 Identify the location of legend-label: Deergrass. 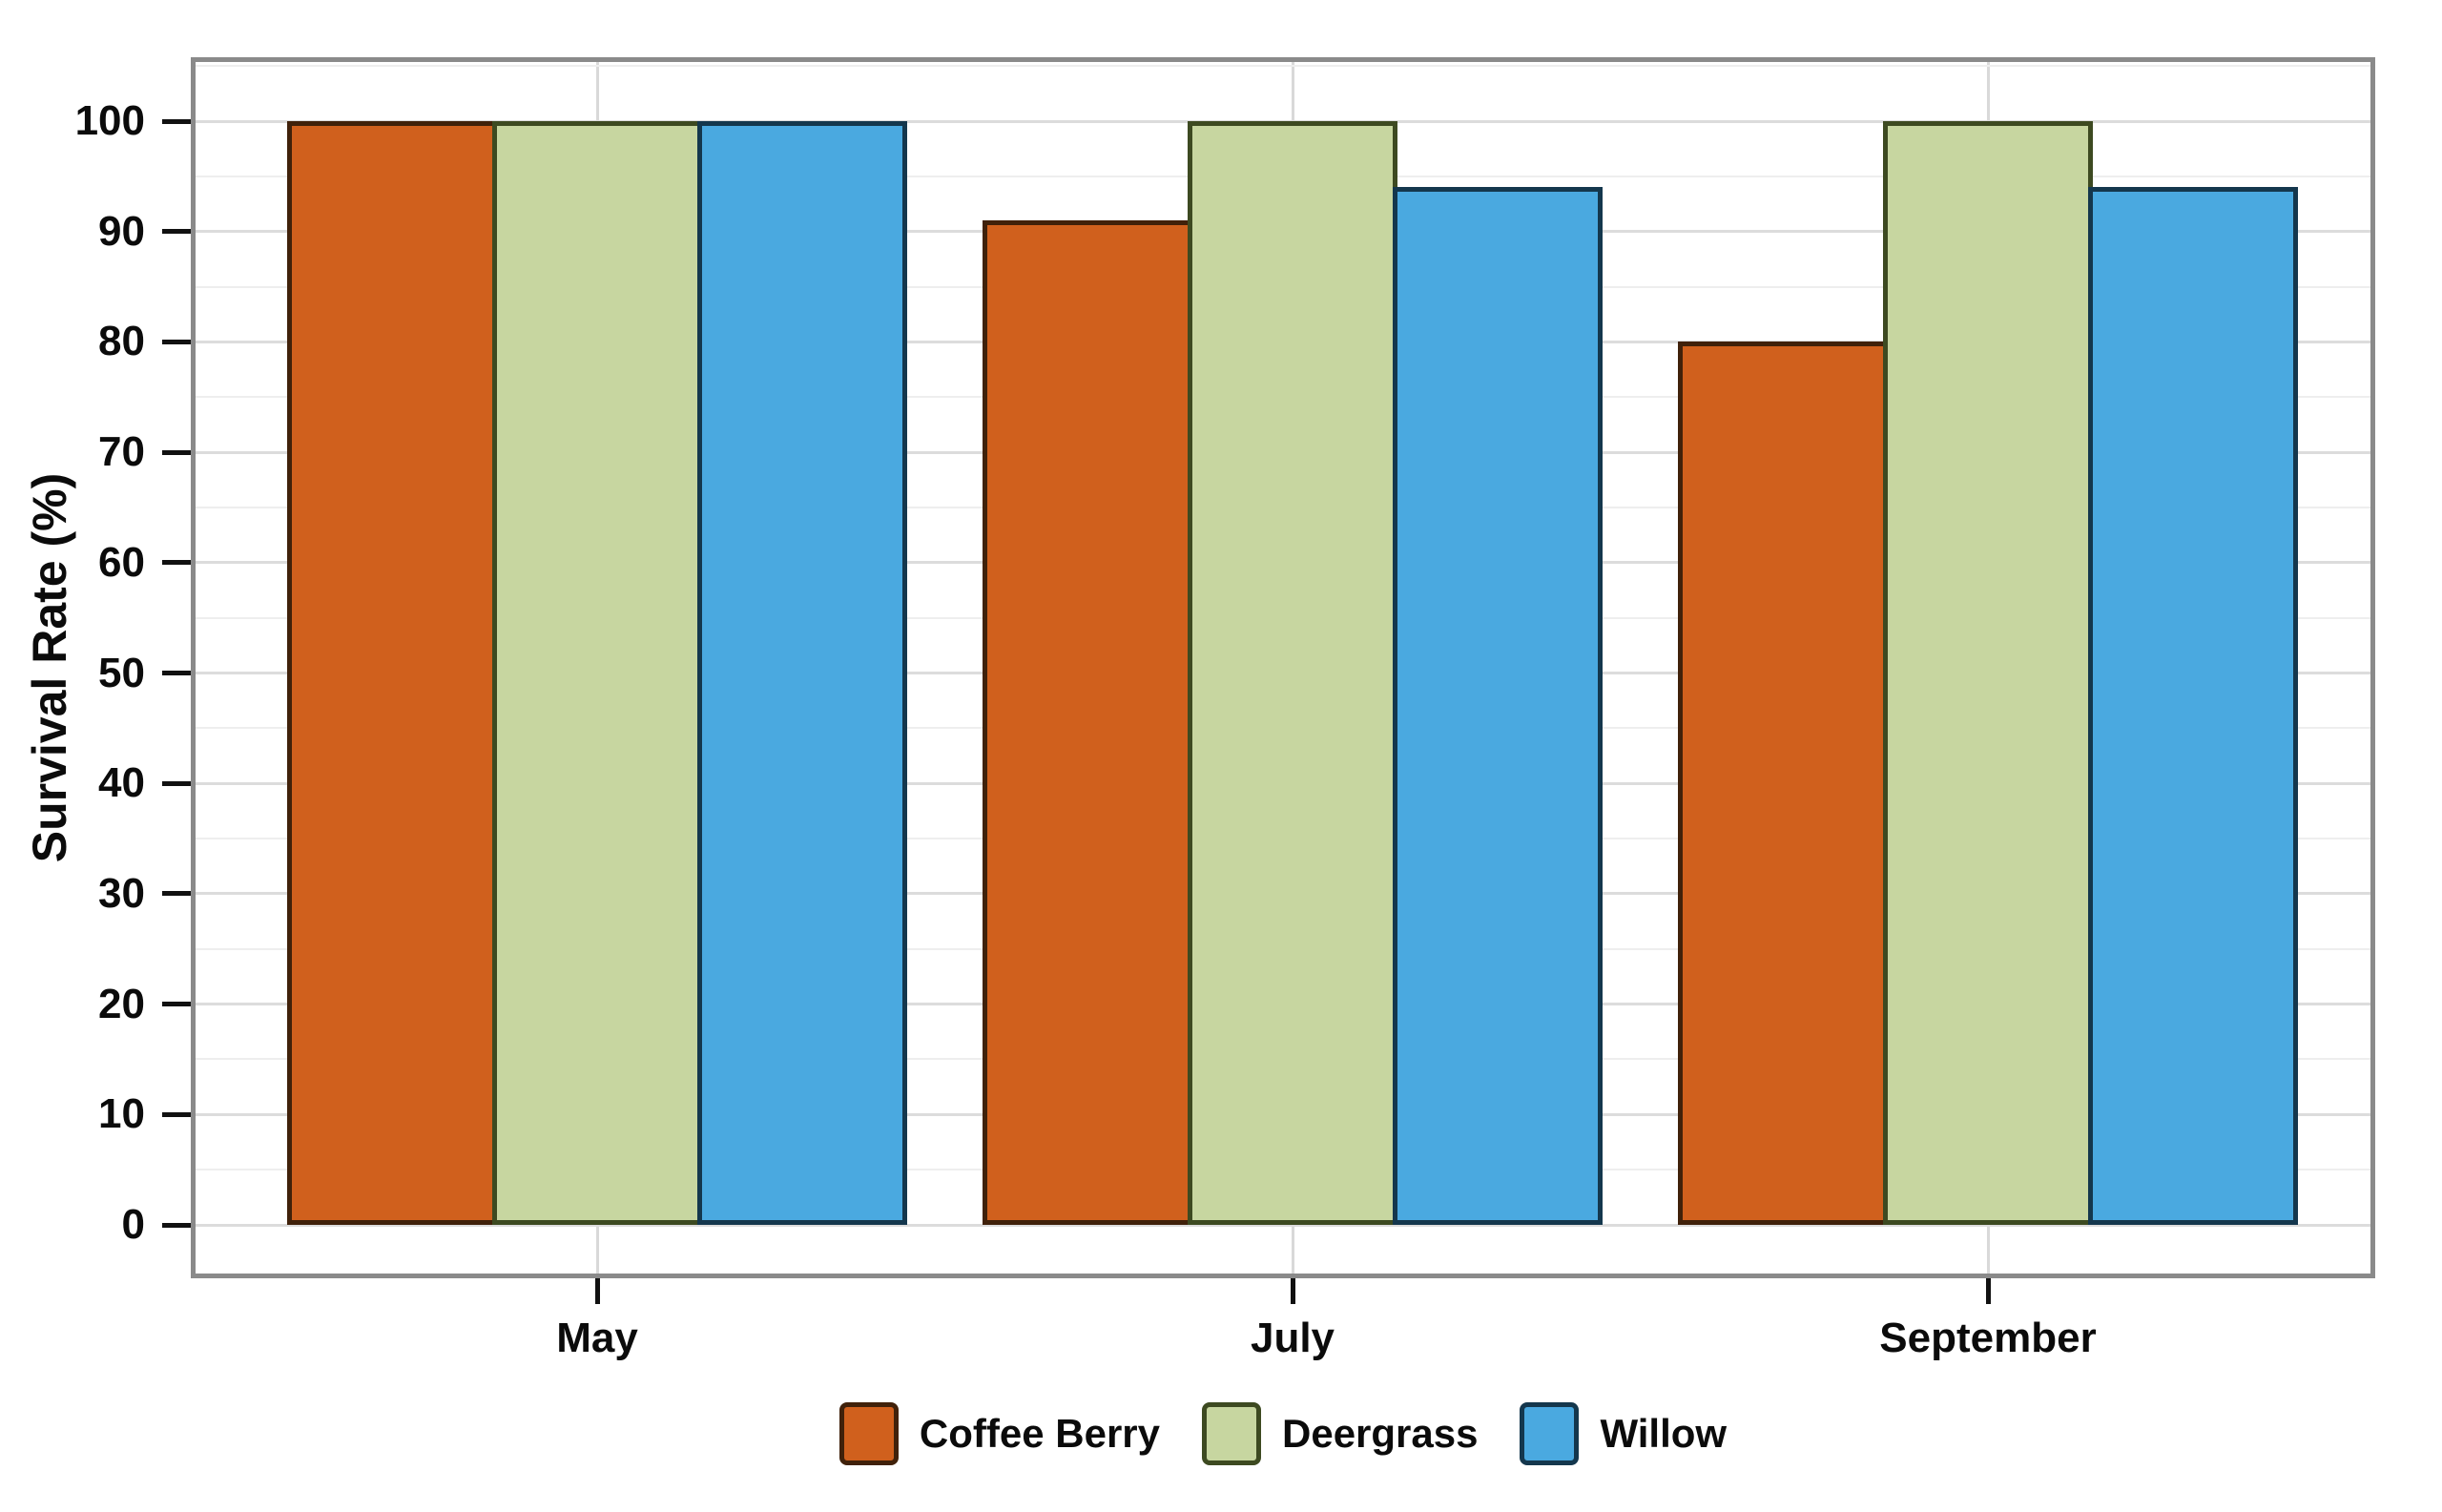
(1380, 1433).